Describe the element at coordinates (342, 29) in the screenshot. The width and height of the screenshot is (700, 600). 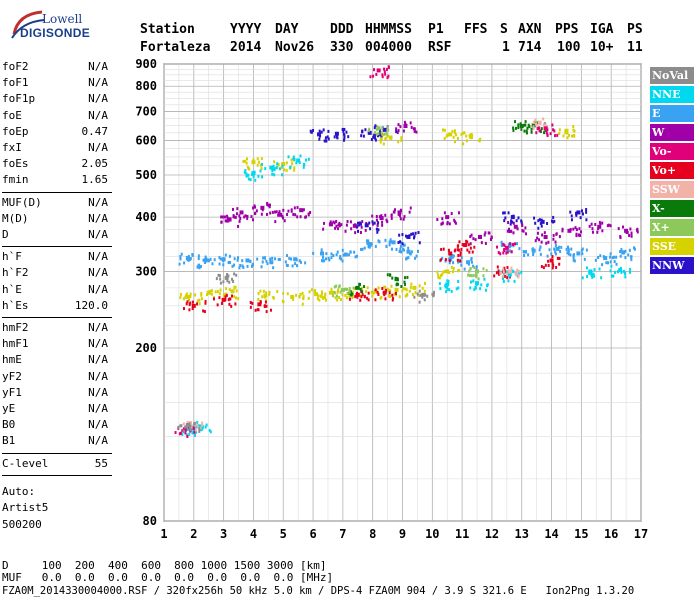
I see `header-col-ddd: DDD` at that location.